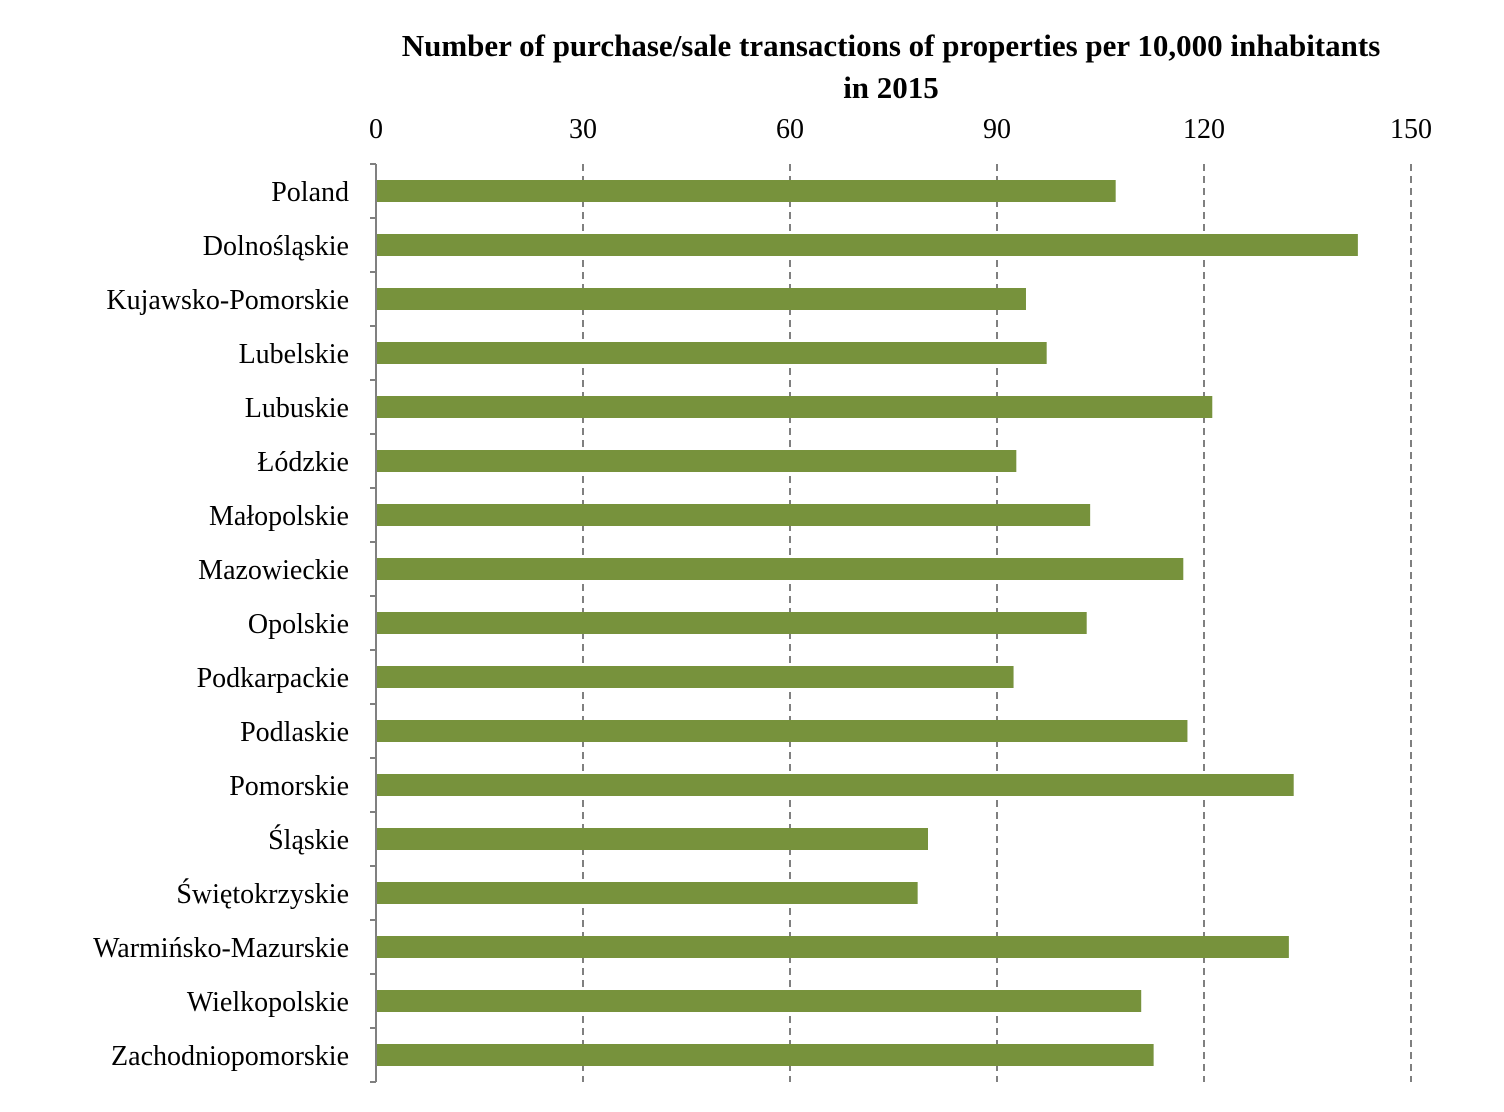 The image size is (1504, 1112). What do you see at coordinates (891, 87) in the screenshot?
I see `chart-title-line-2: in 2015` at bounding box center [891, 87].